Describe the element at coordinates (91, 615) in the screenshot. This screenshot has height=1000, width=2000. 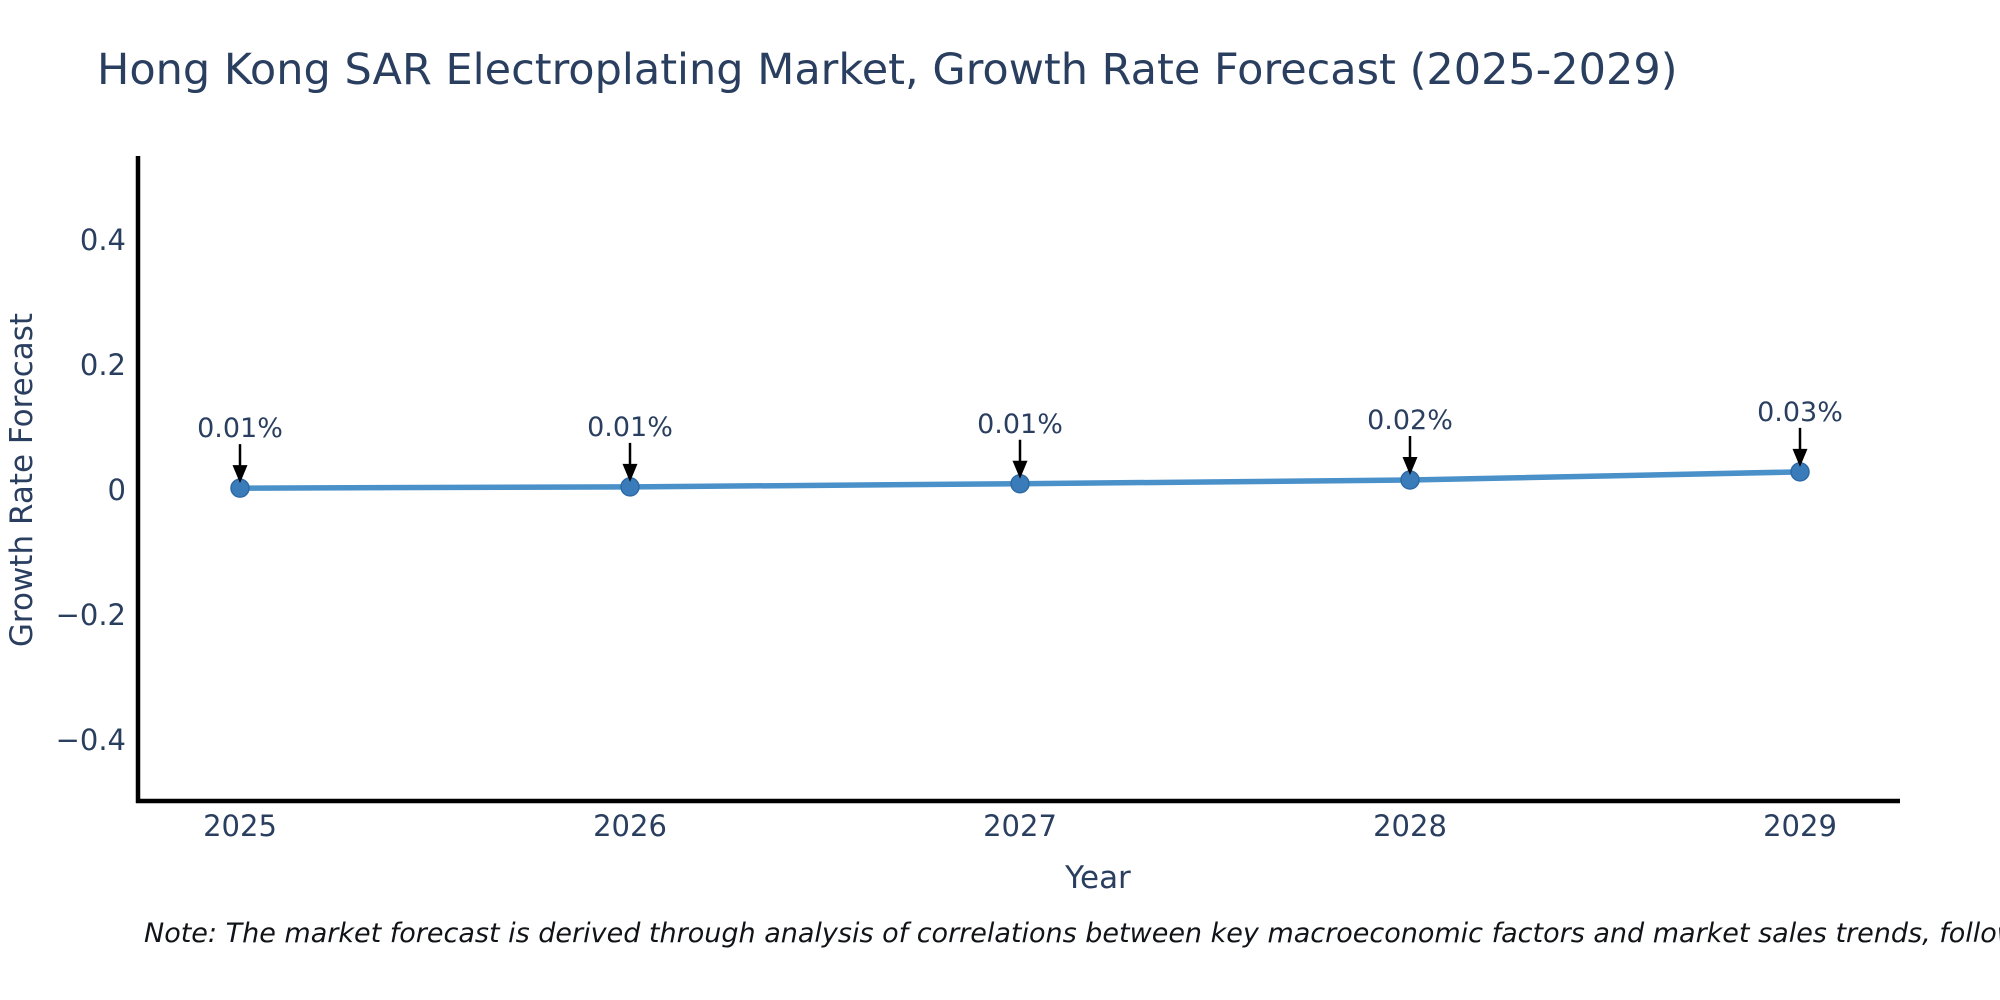
I see `y-tick-label: −0.2` at that location.